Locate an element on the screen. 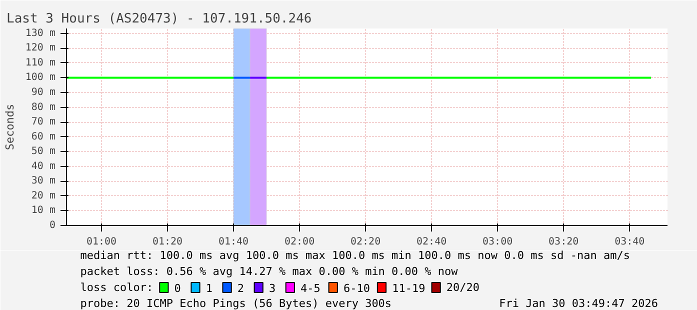 The width and height of the screenshot is (697, 310). y-tick-label: 60 m is located at coordinates (43, 136).